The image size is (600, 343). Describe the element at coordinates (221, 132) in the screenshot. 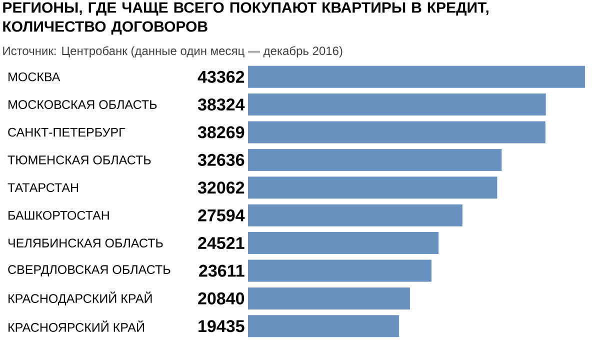

I see `data-label: 38269` at that location.